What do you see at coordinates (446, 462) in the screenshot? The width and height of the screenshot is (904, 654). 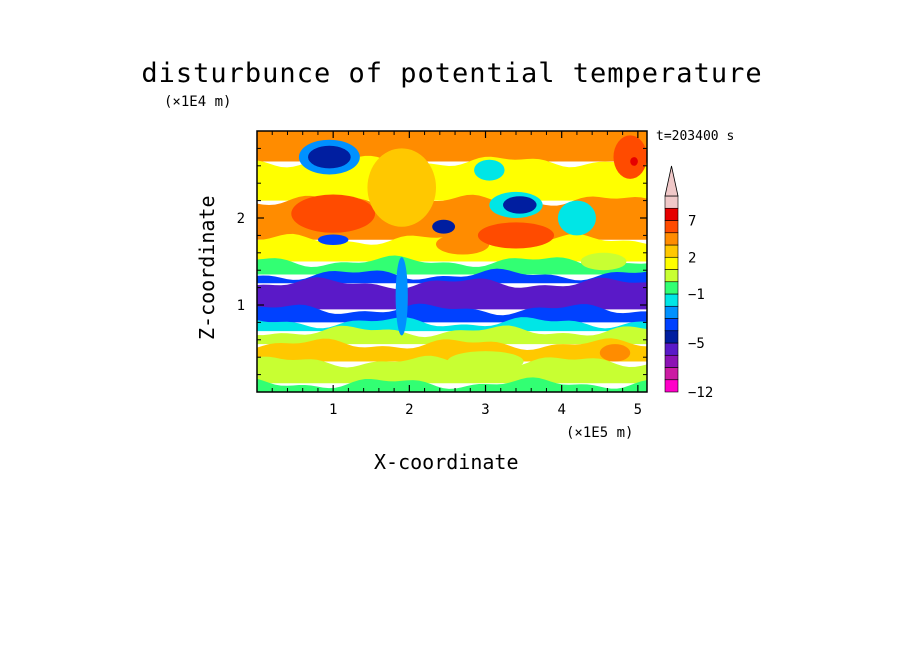 I see `x-axis-label: X-coordinate` at bounding box center [446, 462].